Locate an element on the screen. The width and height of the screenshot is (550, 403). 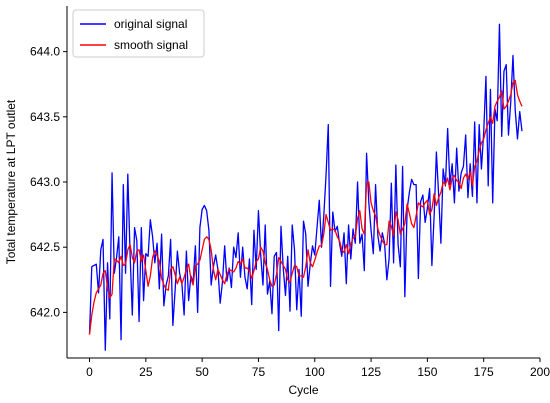
x-tick-label: 200 is located at coordinates (540, 372).